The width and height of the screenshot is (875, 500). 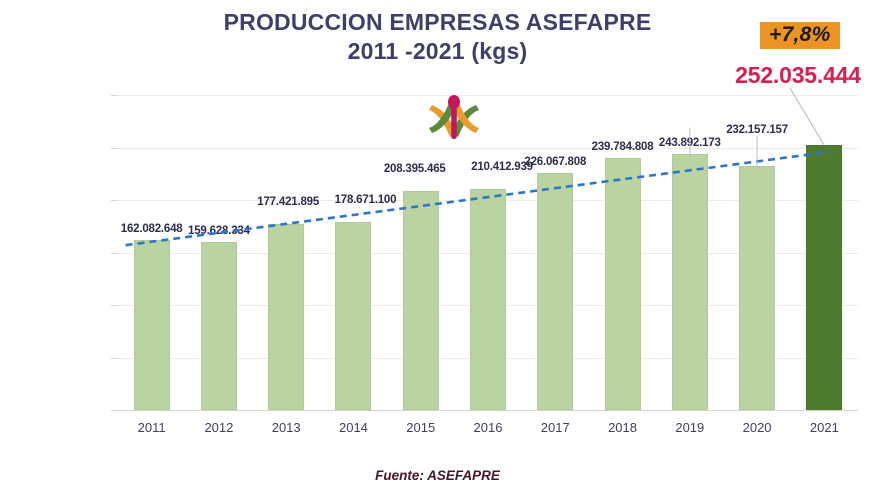 I want to click on bar-2014, so click(x=353, y=316).